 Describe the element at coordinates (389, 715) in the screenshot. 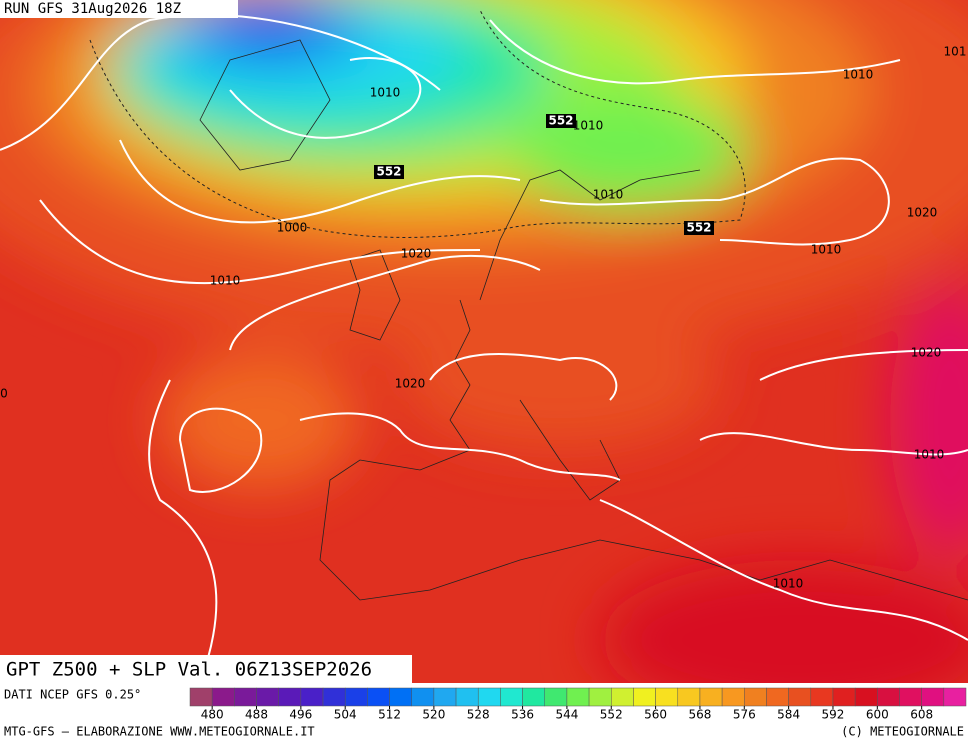

I see `colorbar-tick-label: 512` at that location.